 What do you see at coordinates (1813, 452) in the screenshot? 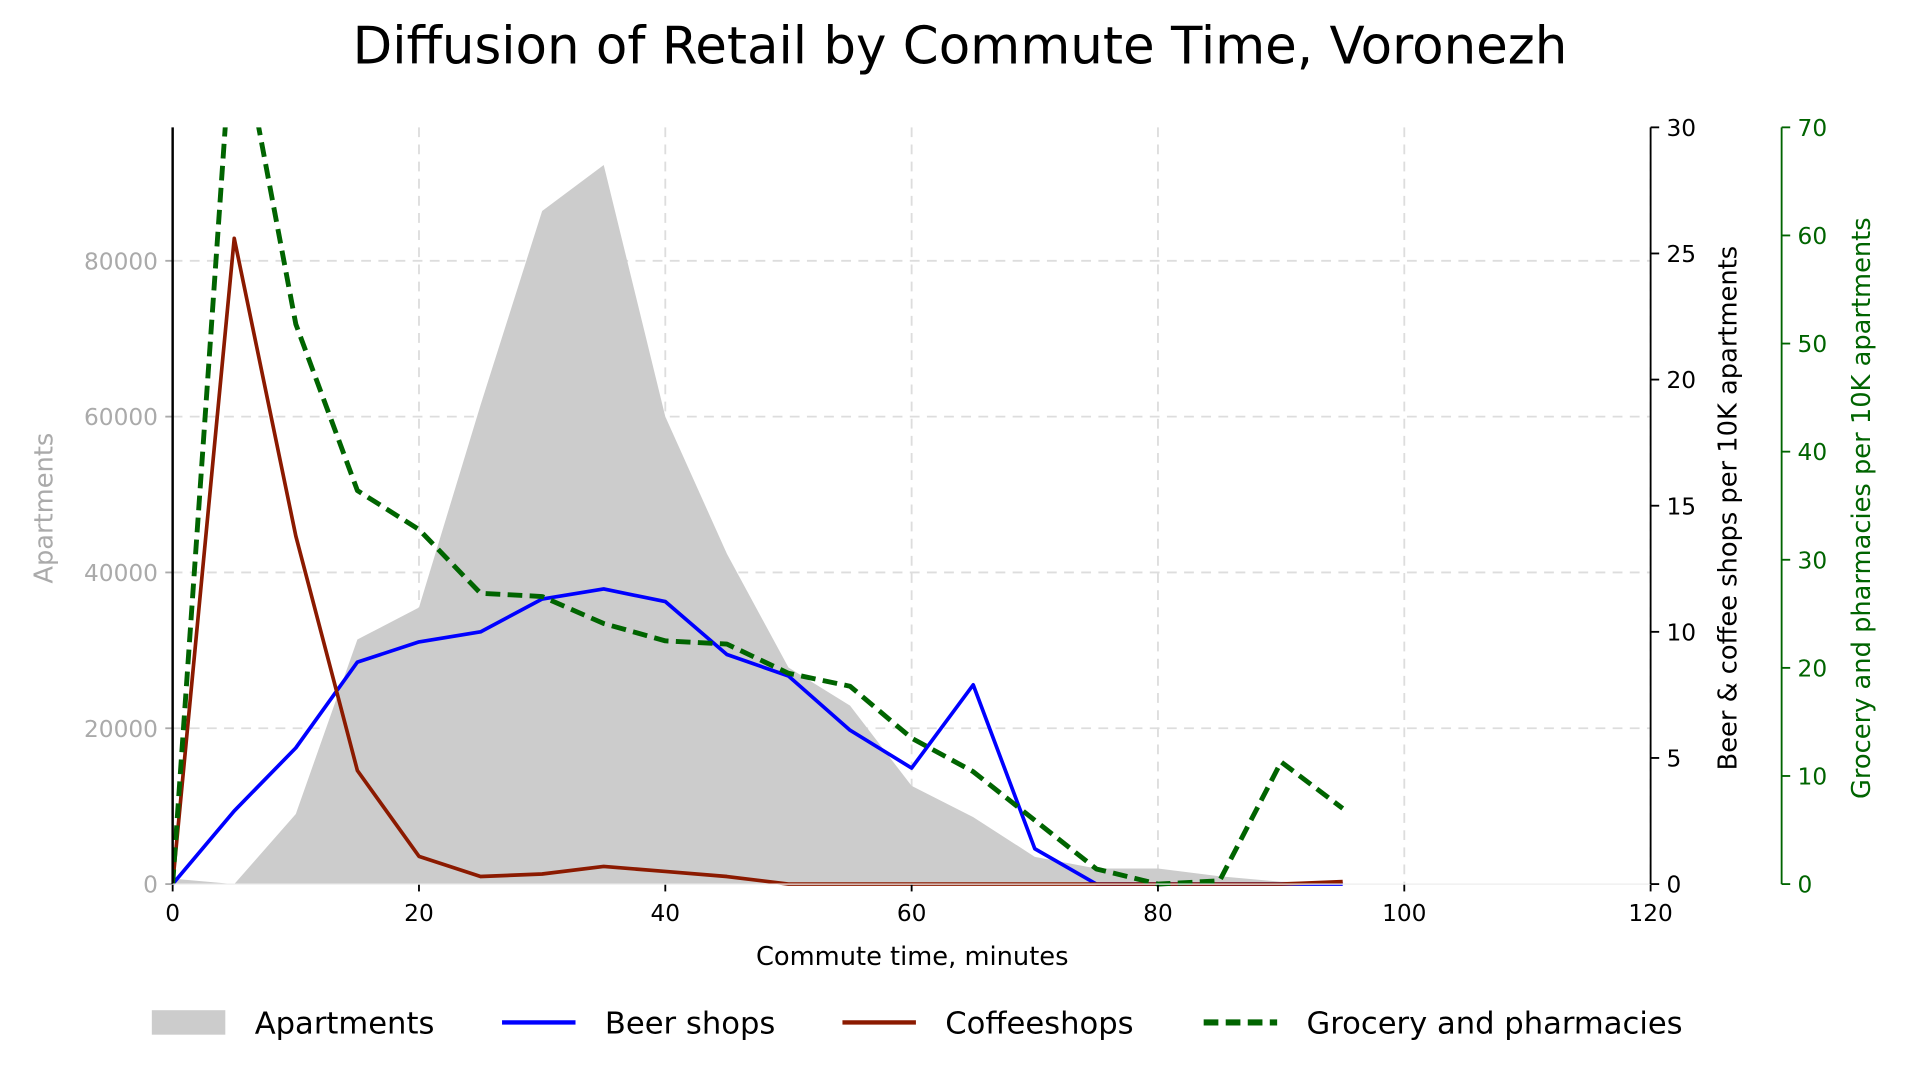
I see `y-tick-label-right2: 40` at bounding box center [1813, 452].